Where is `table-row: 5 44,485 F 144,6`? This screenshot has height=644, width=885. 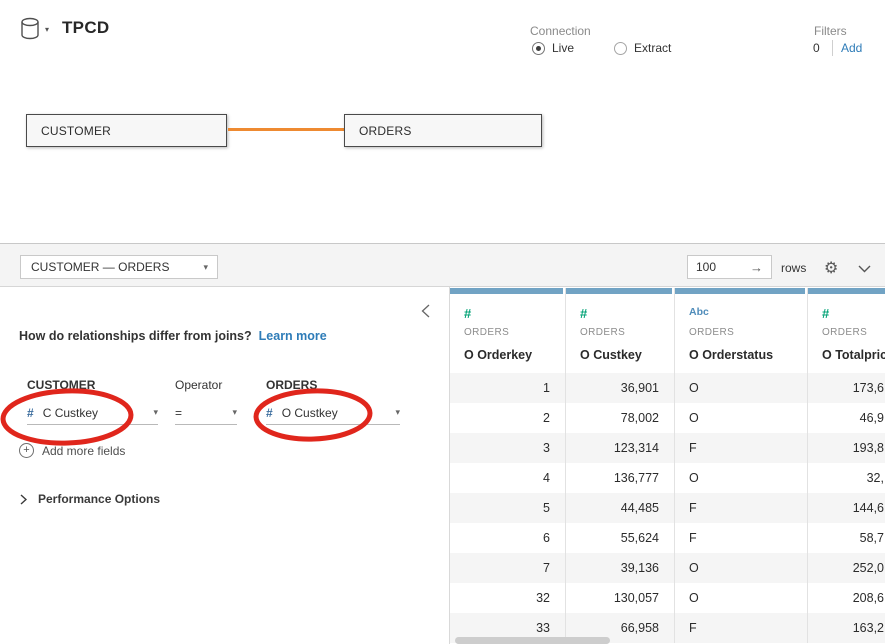 table-row: 5 44,485 F 144,6 is located at coordinates (667, 508).